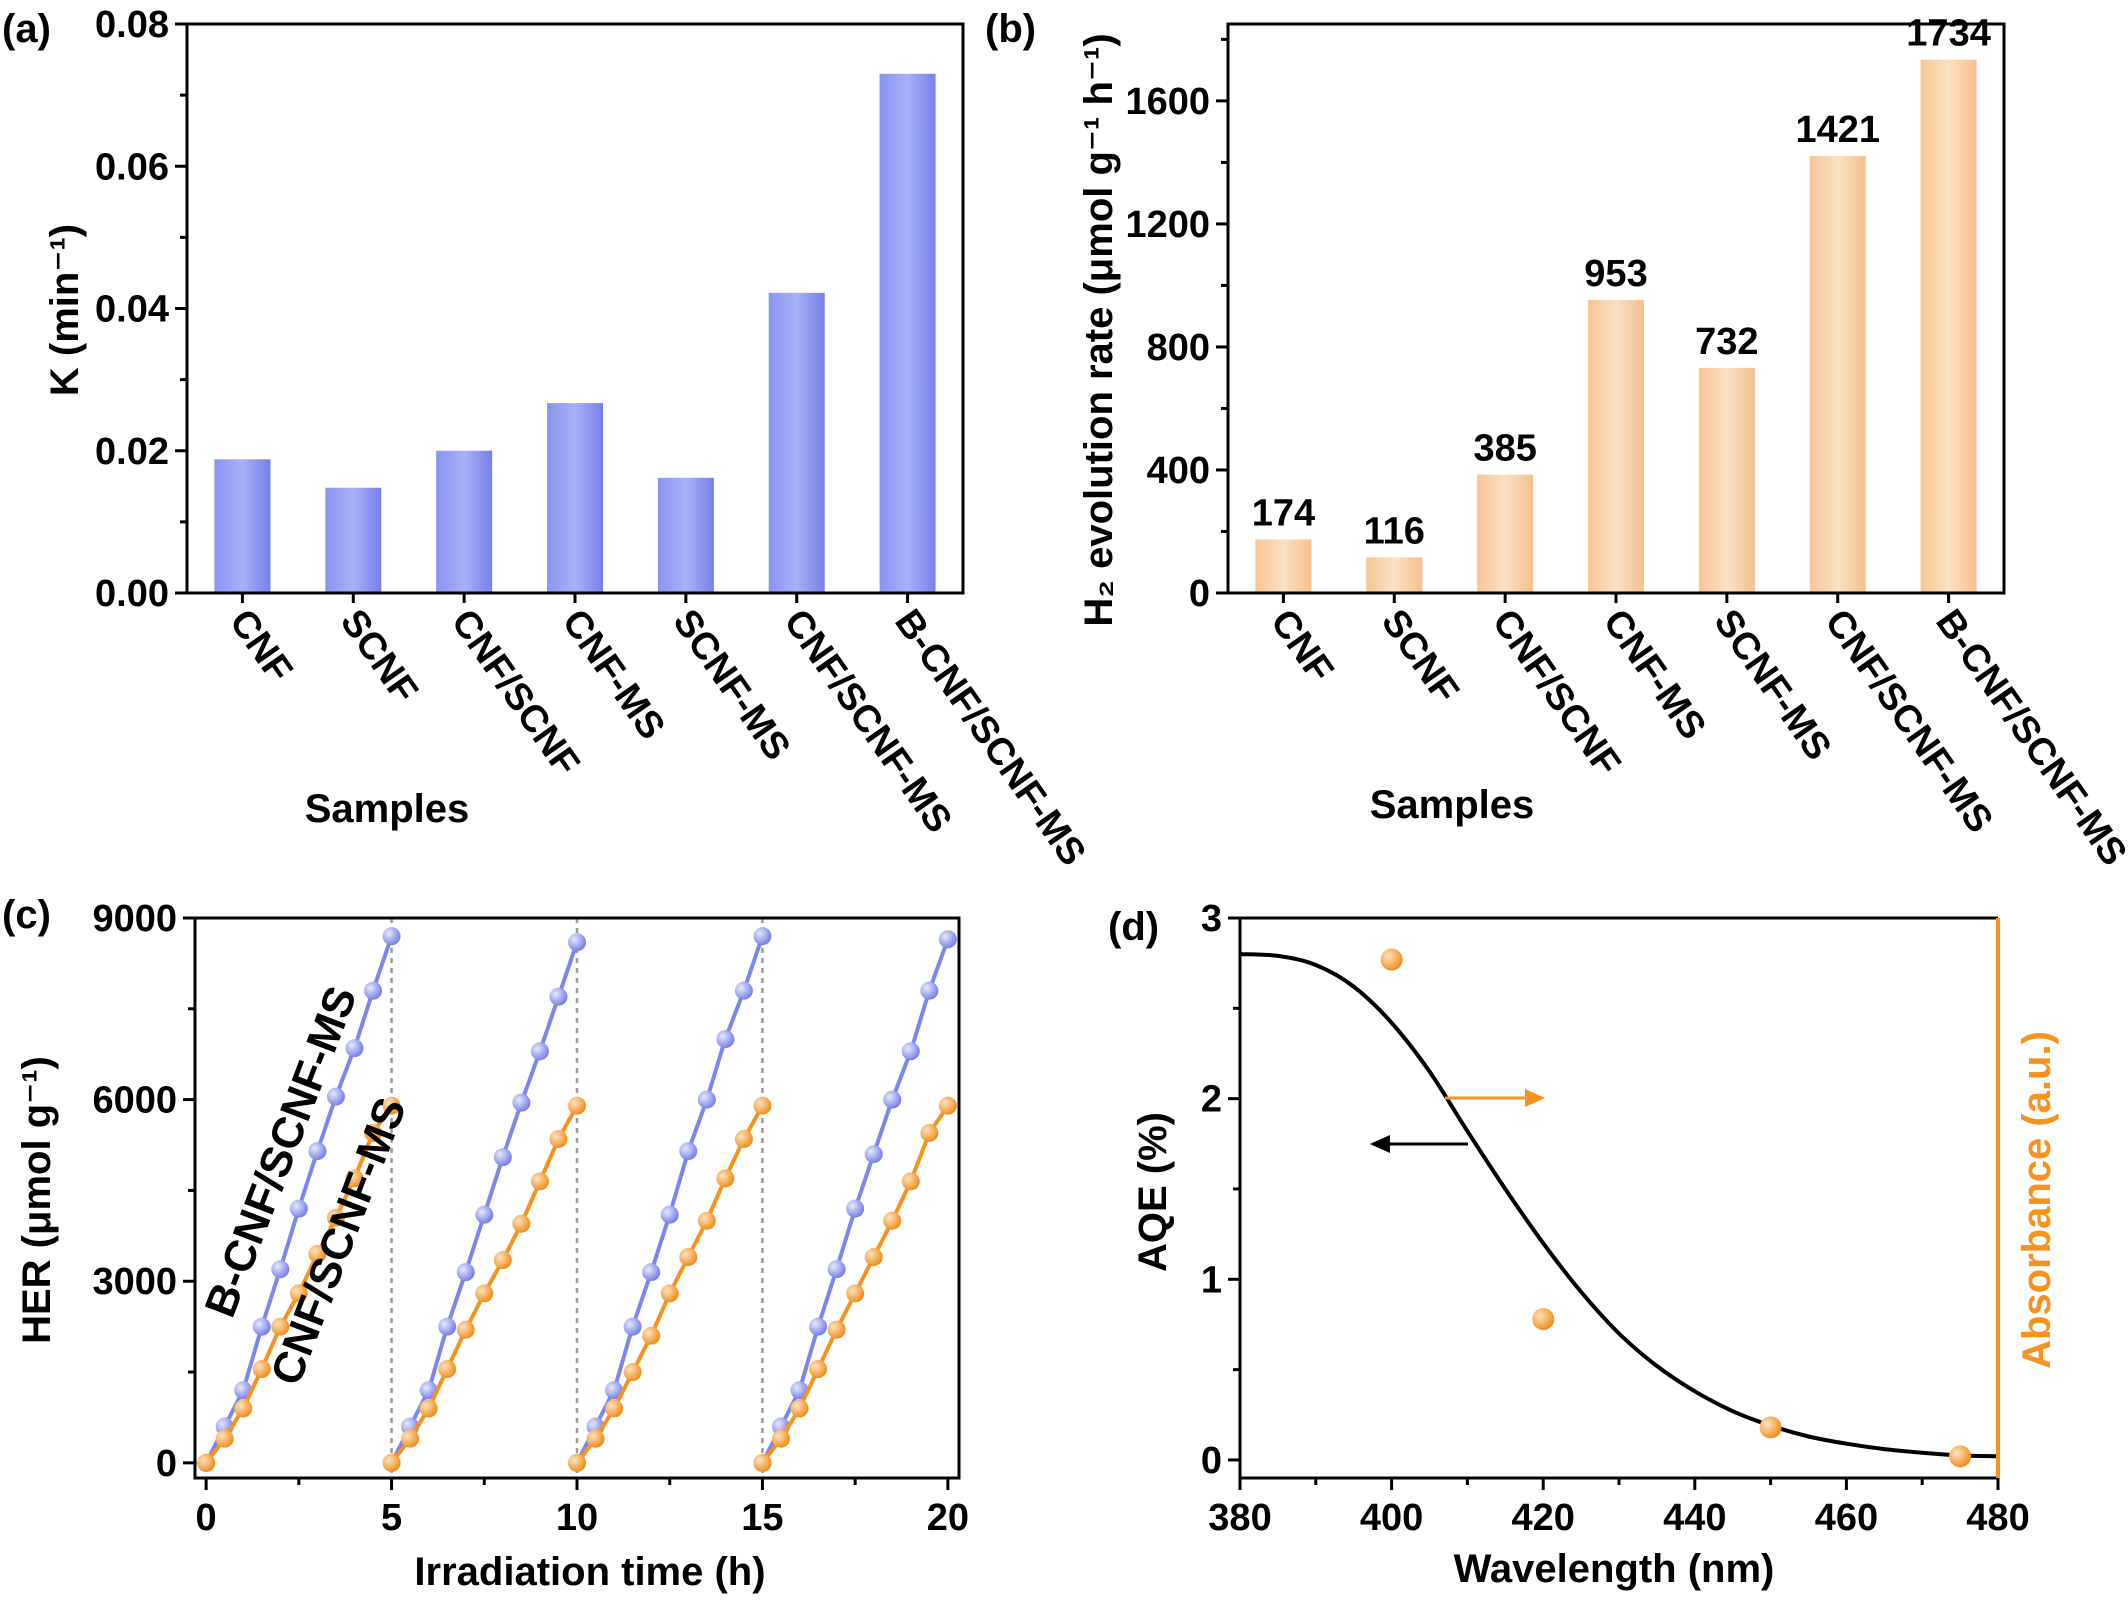 Image resolution: width=2128 pixels, height=1602 pixels. I want to click on c-y-tick-label: 0, so click(166, 1464).